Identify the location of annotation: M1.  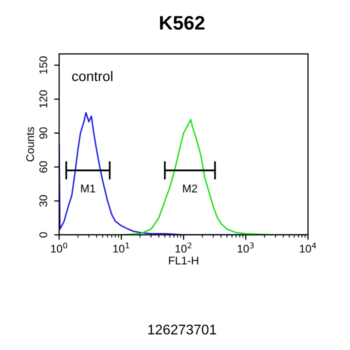
(88, 188).